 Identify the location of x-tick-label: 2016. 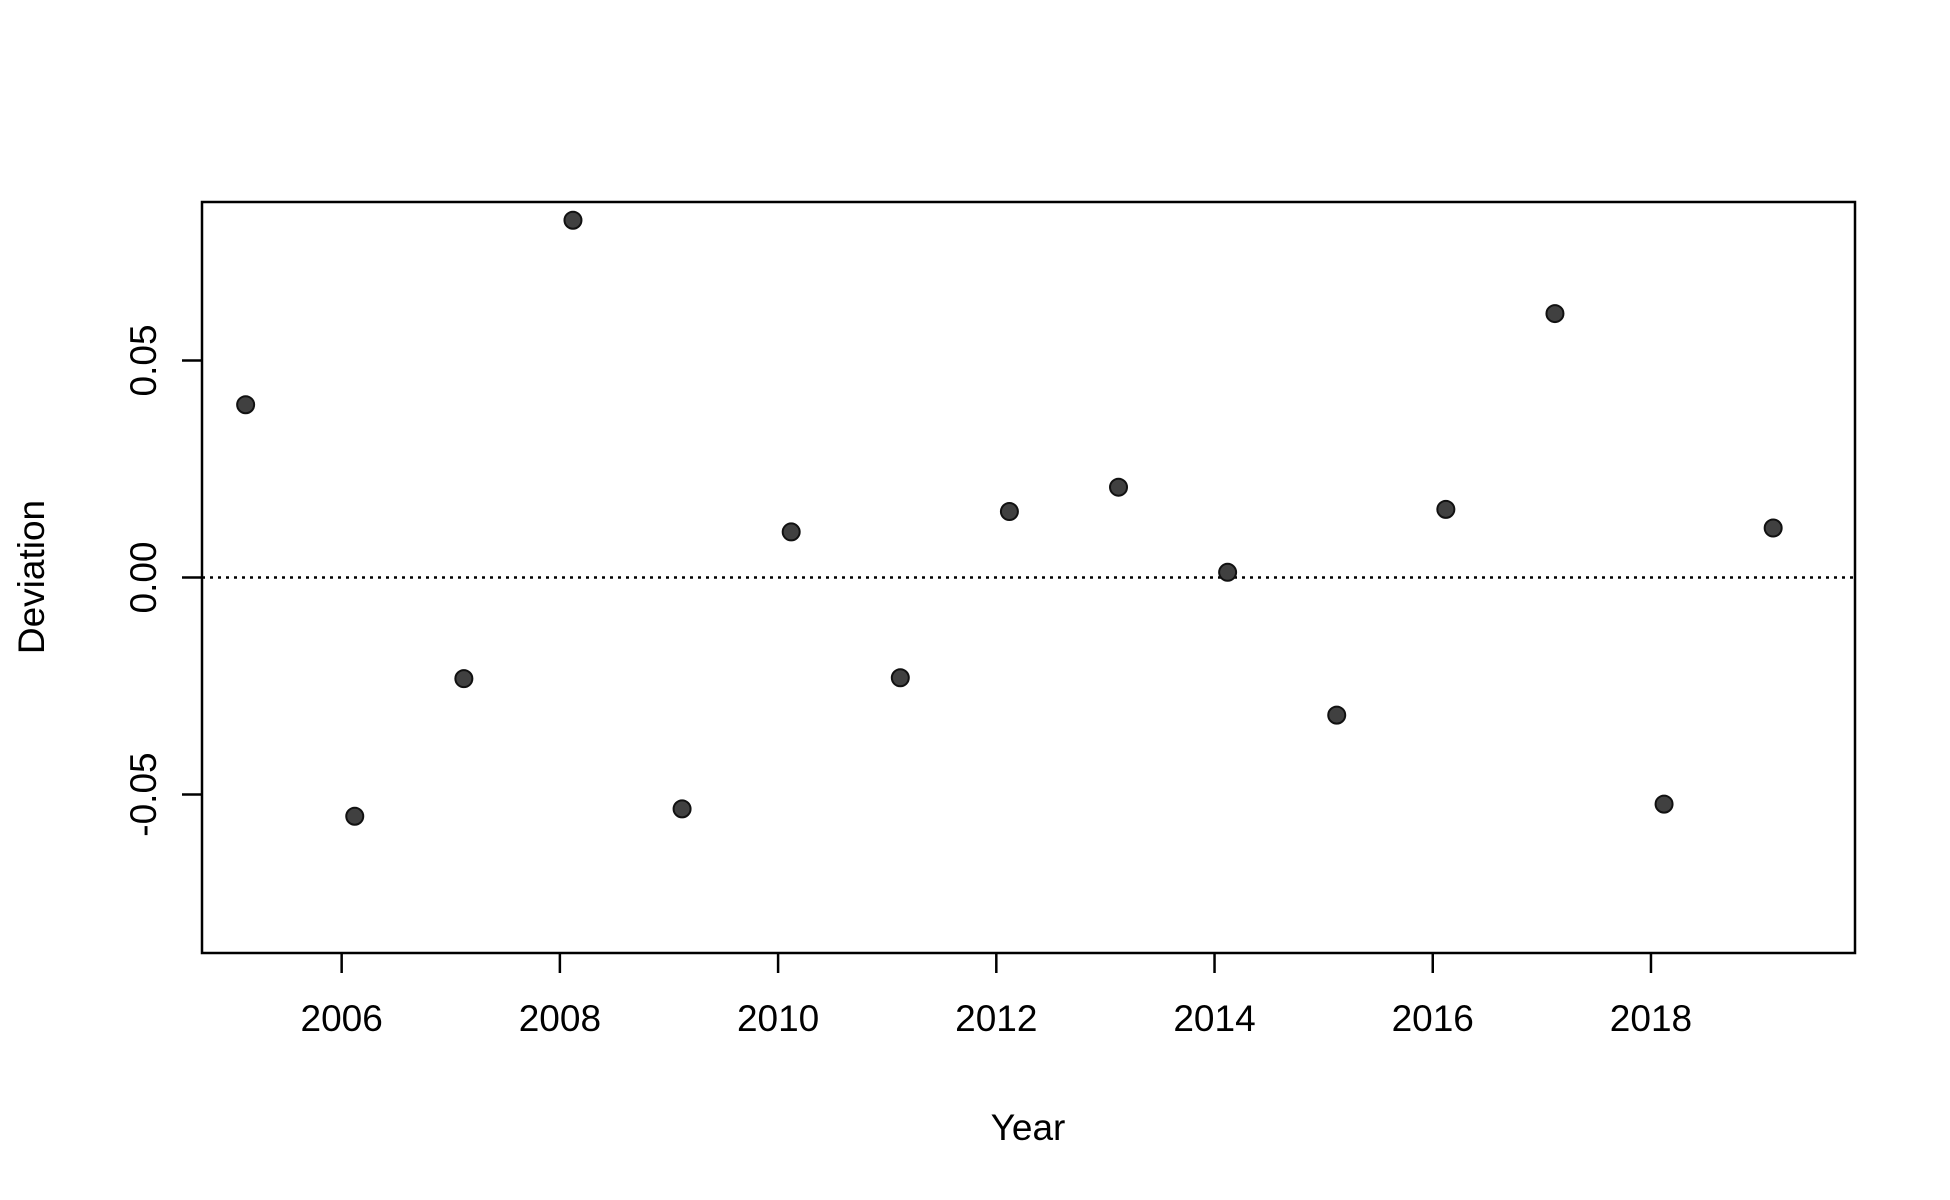
(1433, 1018).